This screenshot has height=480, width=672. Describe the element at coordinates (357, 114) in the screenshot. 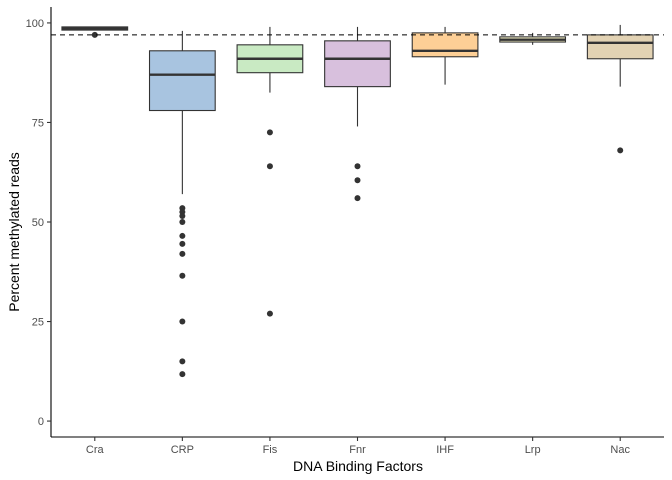

I see `box-group-fnr` at that location.